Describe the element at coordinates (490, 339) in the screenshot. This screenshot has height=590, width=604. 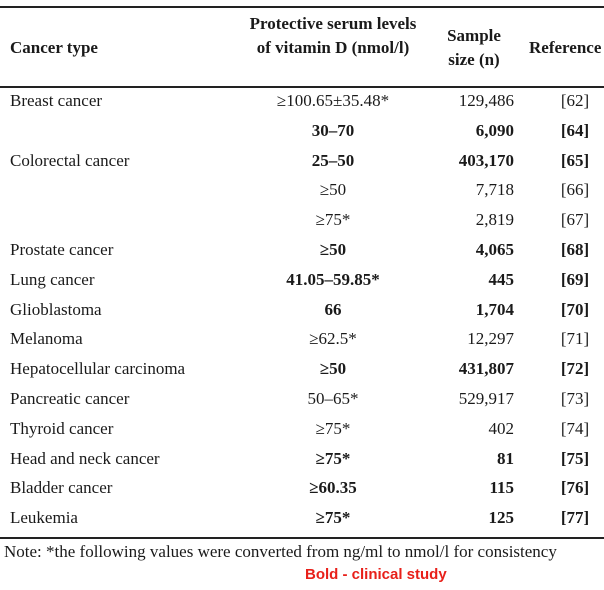
I see `table-cell: 12,297` at that location.